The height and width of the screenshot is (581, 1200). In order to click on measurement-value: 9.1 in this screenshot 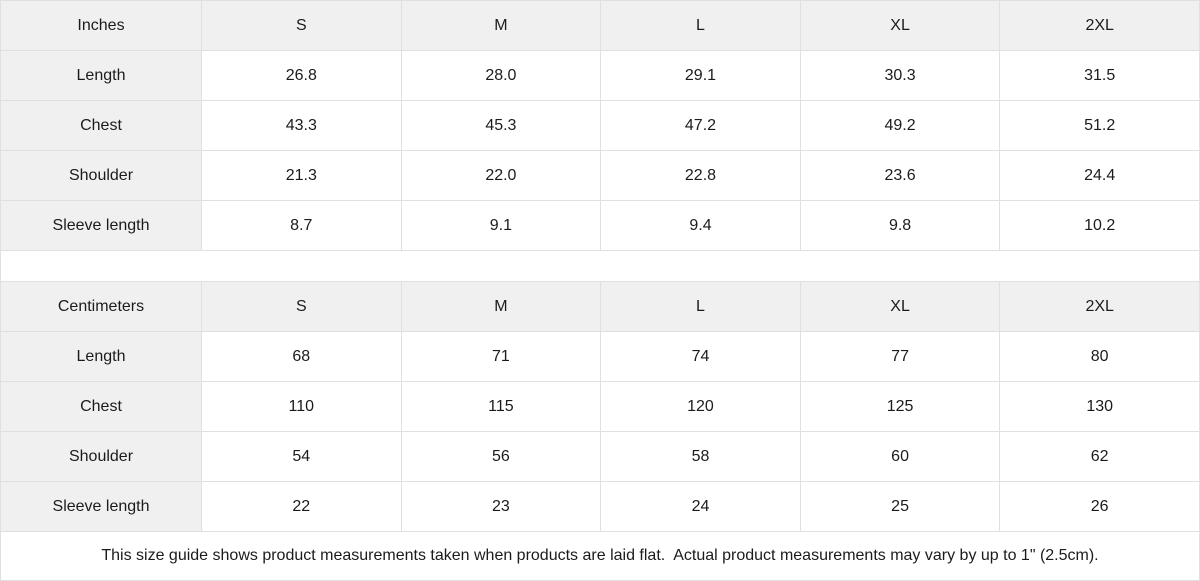, I will do `click(501, 225)`.